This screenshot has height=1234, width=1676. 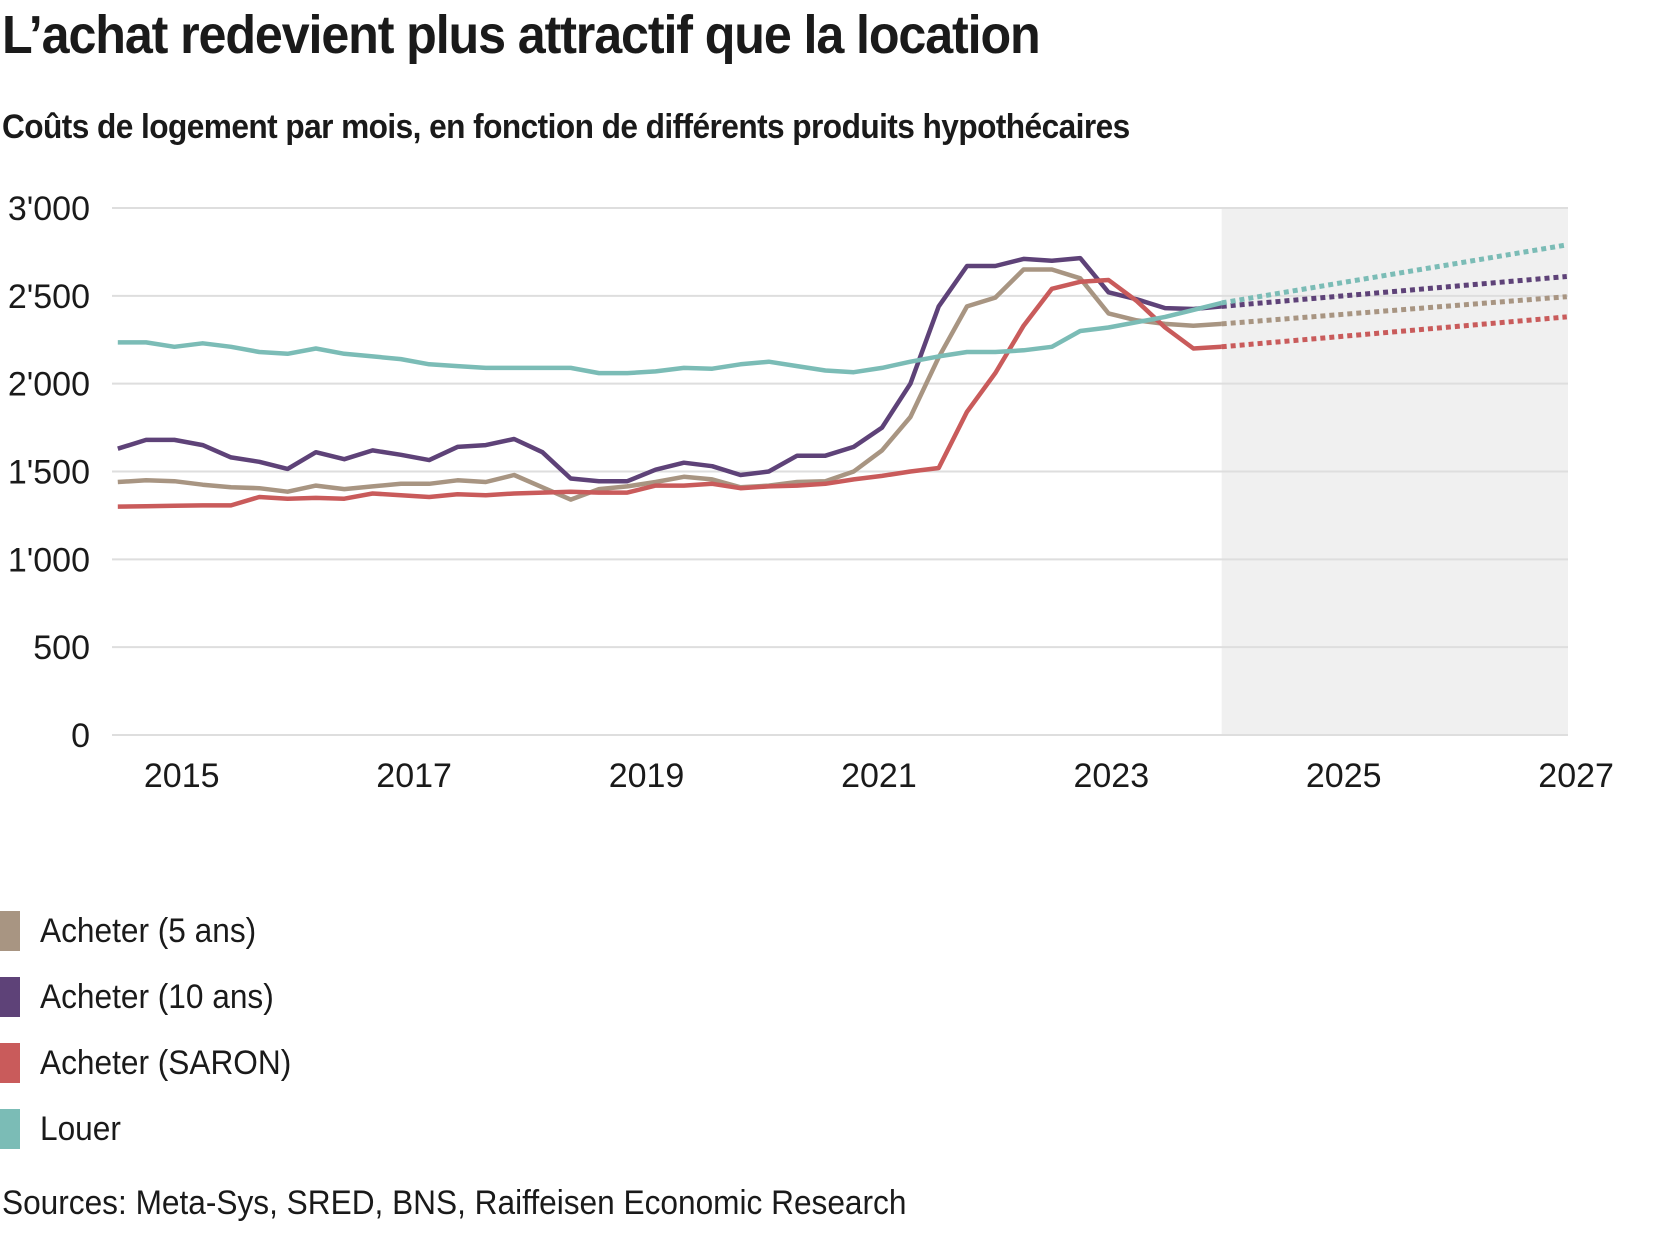 I want to click on legend-label: Acheter (5 ans), so click(x=148, y=930).